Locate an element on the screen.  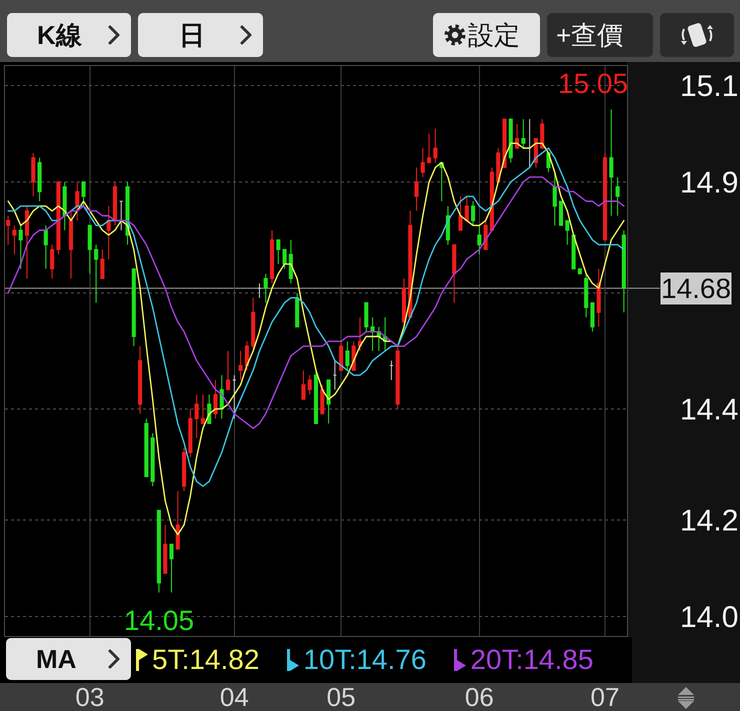
x-tick-label: 05 is located at coordinates (341, 696).